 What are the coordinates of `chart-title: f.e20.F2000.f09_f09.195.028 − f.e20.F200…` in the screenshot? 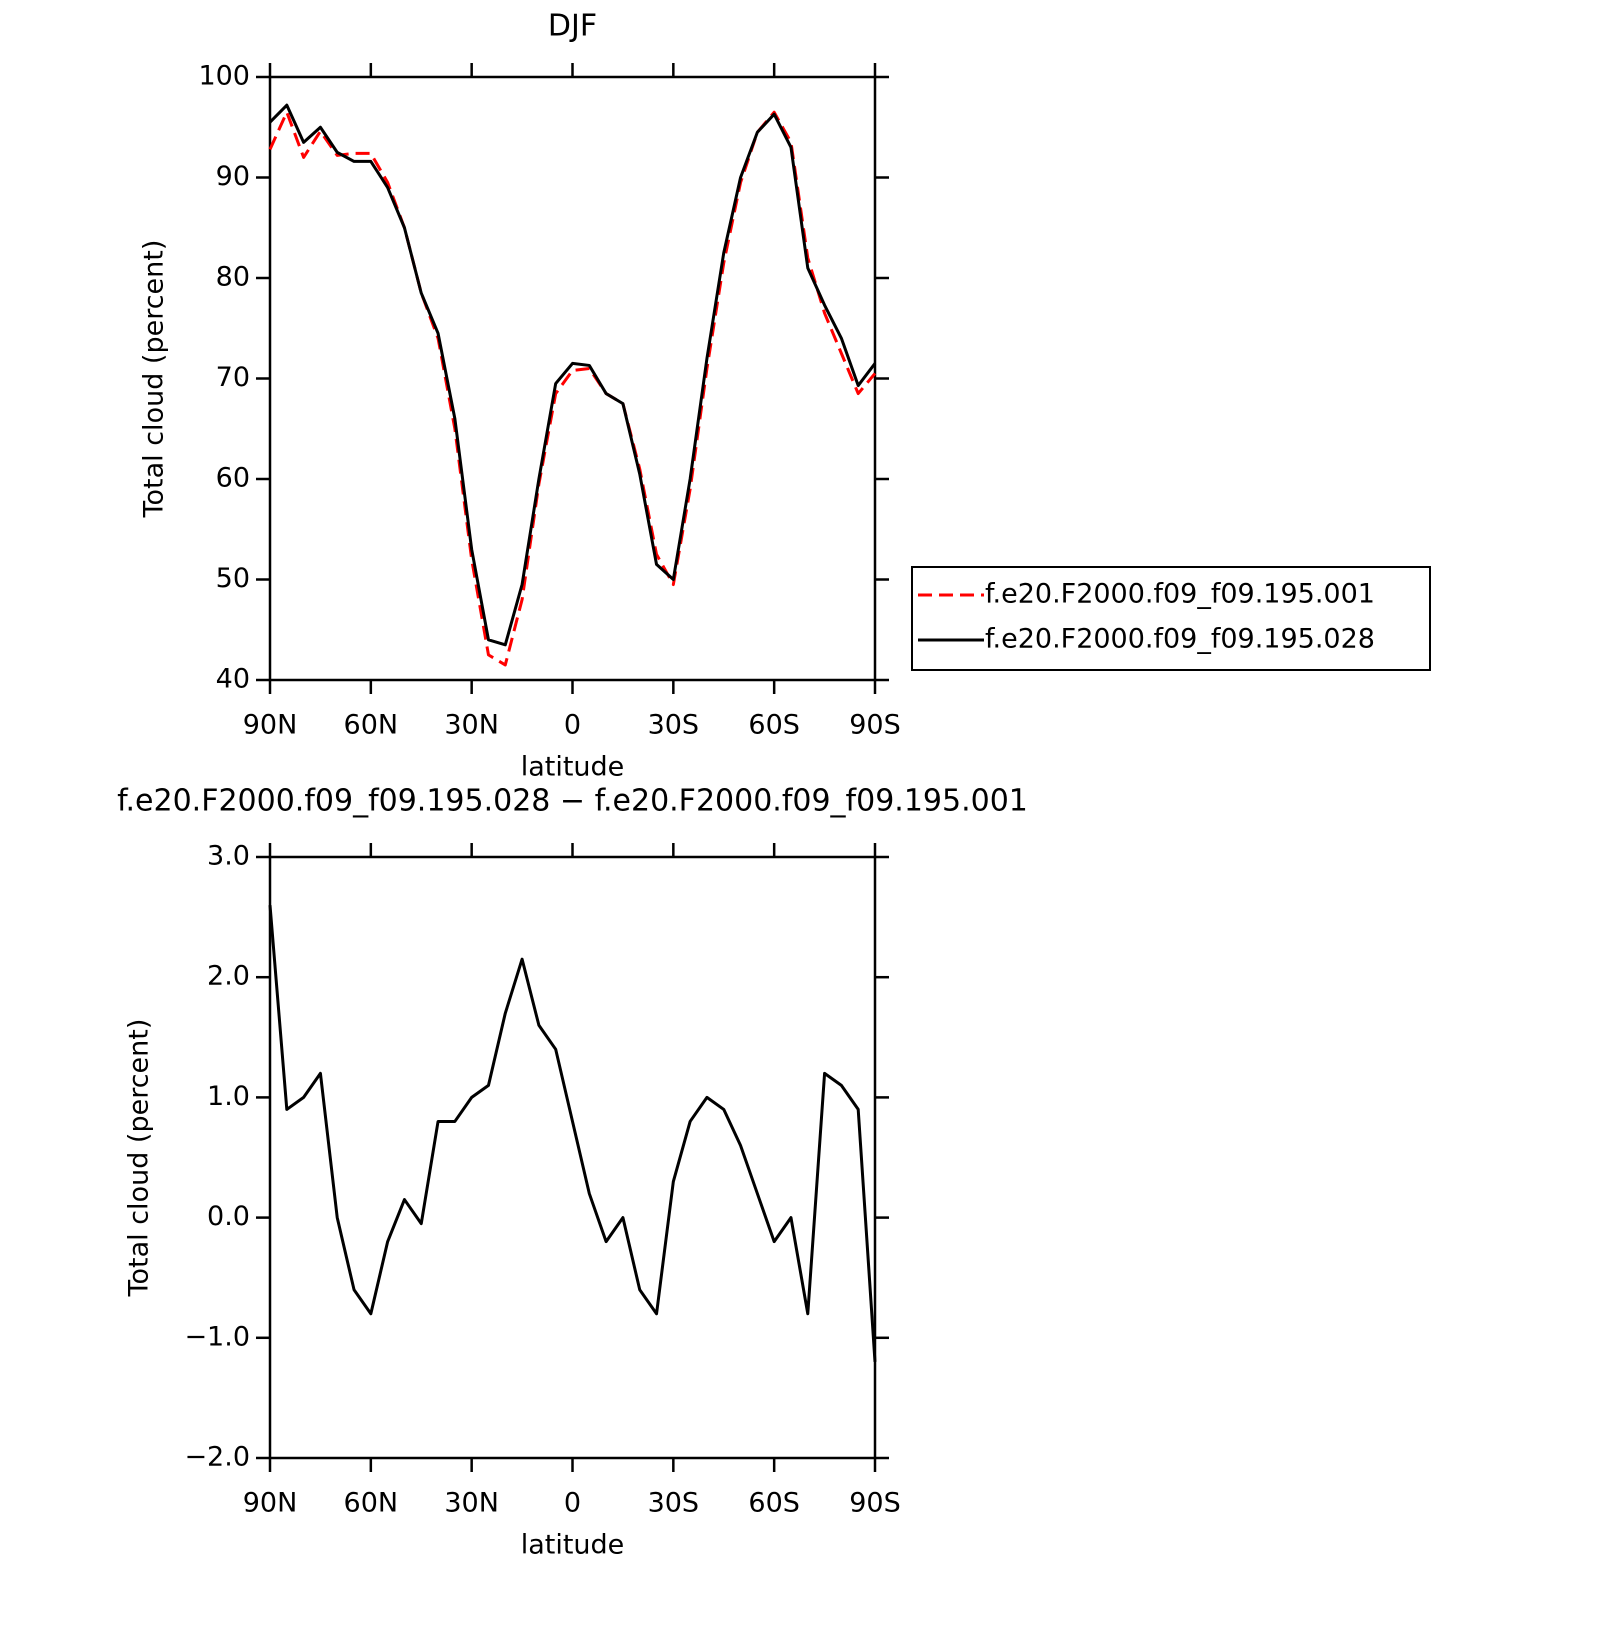 It's located at (572, 801).